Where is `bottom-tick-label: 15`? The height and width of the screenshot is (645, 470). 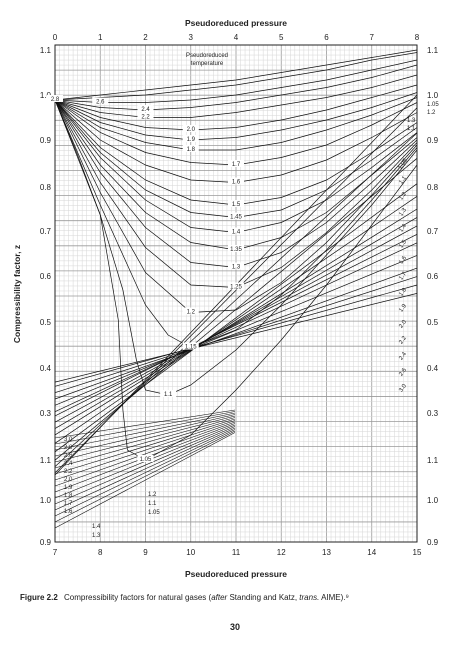
bottom-tick-label: 15 is located at coordinates (417, 552).